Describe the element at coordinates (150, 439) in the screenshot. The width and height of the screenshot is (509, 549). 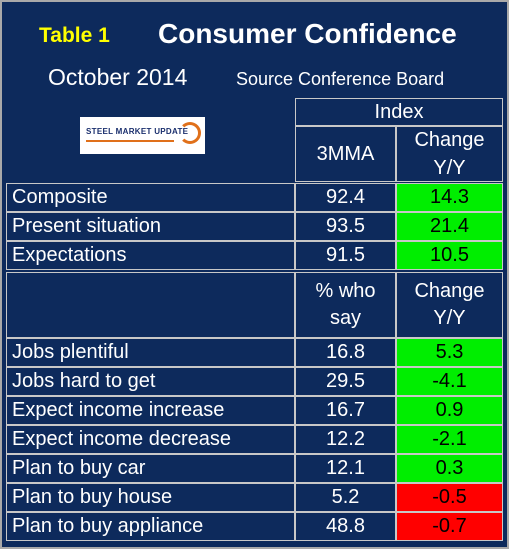
I see `row-label: Expect income decrease` at that location.